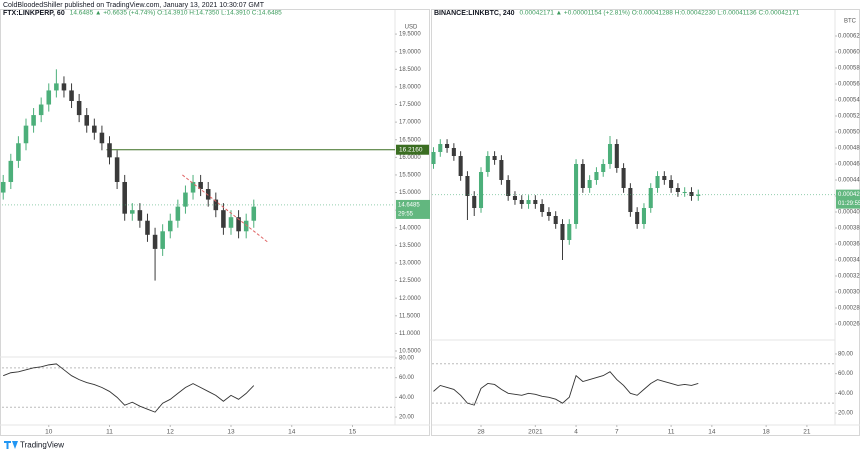  Describe the element at coordinates (410, 123) in the screenshot. I see `y-tick-label: 17.0000` at that location.